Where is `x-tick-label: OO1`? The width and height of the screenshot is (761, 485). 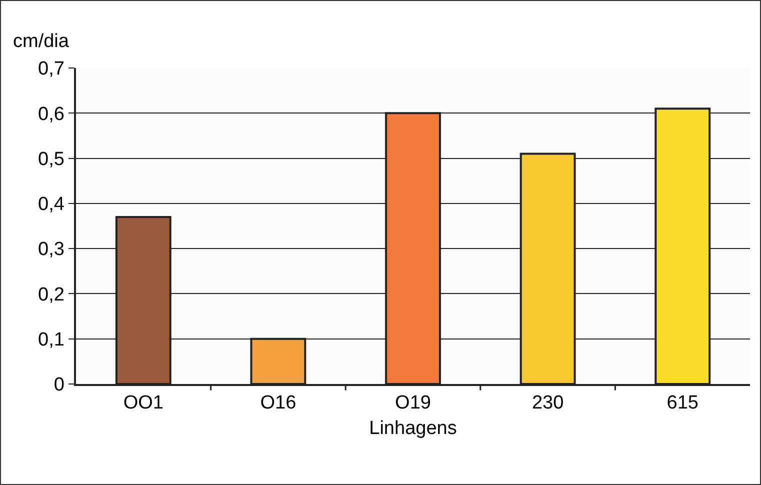 x-tick-label: OO1 is located at coordinates (143, 403).